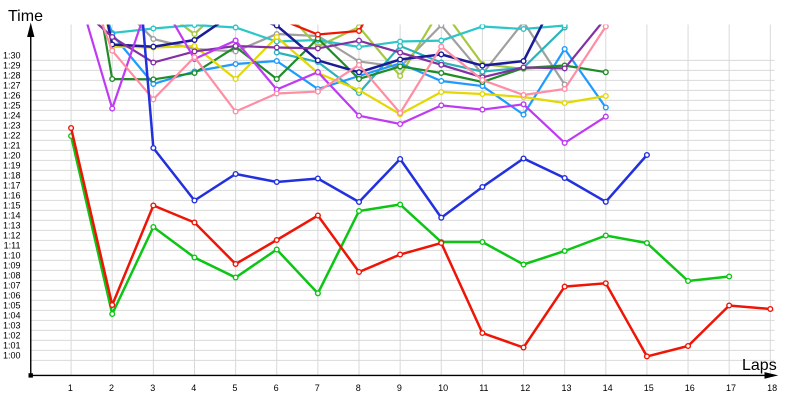 Image resolution: width=800 pixels, height=405 pixels. What do you see at coordinates (12, 266) in the screenshot?
I see `svg-text: 1:09` at bounding box center [12, 266].